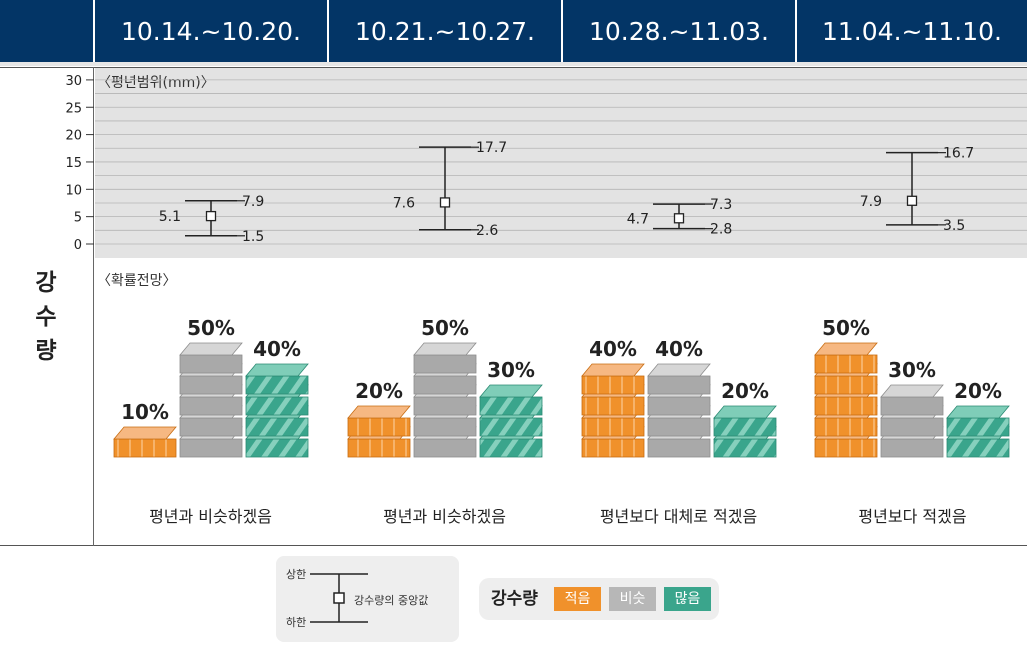 This screenshot has width=1027, height=646. What do you see at coordinates (679, 31) in the screenshot?
I see `week-header-3: 10.28.~11.03.` at bounding box center [679, 31].